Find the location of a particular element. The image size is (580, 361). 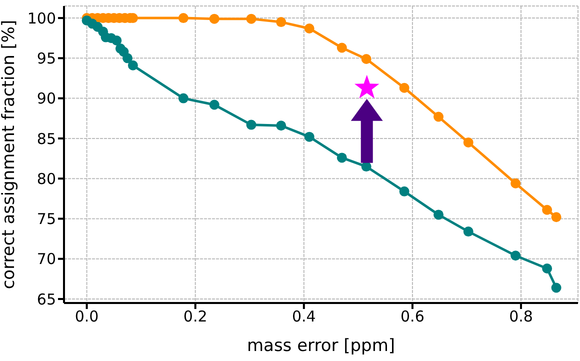

y-tick-label: 90 is located at coordinates (46, 99).